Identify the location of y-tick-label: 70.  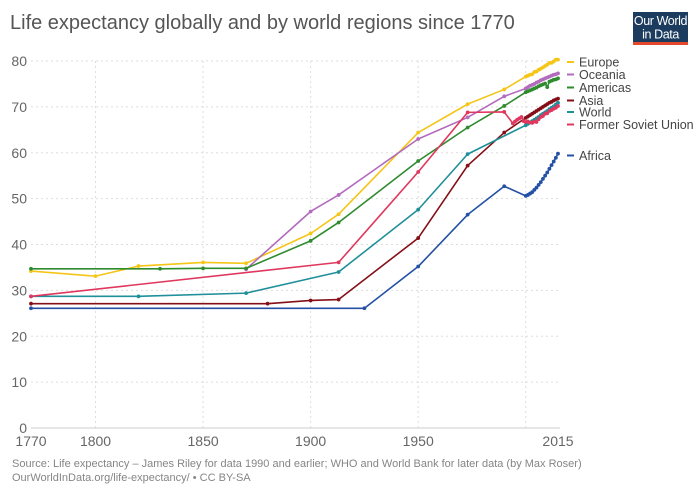
(19, 107).